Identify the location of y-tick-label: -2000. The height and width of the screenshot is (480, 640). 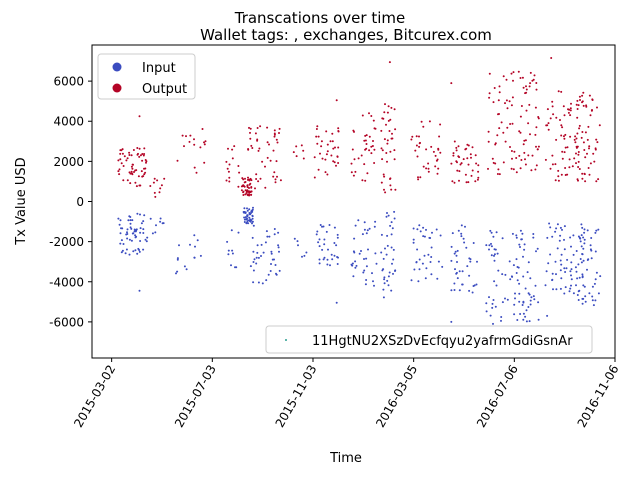
(66, 242).